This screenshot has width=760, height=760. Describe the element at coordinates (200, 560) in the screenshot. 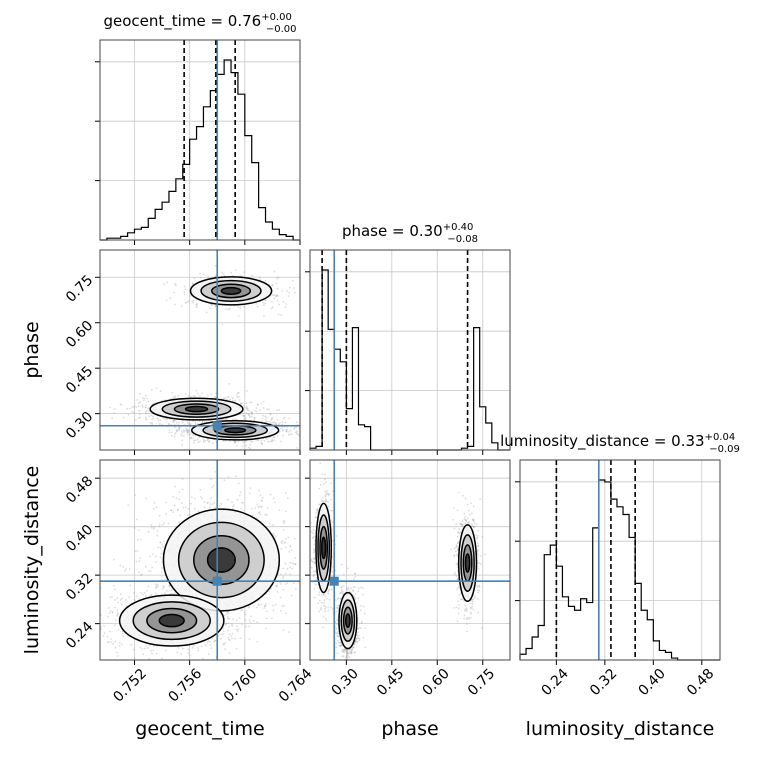

I see `scatter-geocent-time-luminosity-distance-frame` at that location.